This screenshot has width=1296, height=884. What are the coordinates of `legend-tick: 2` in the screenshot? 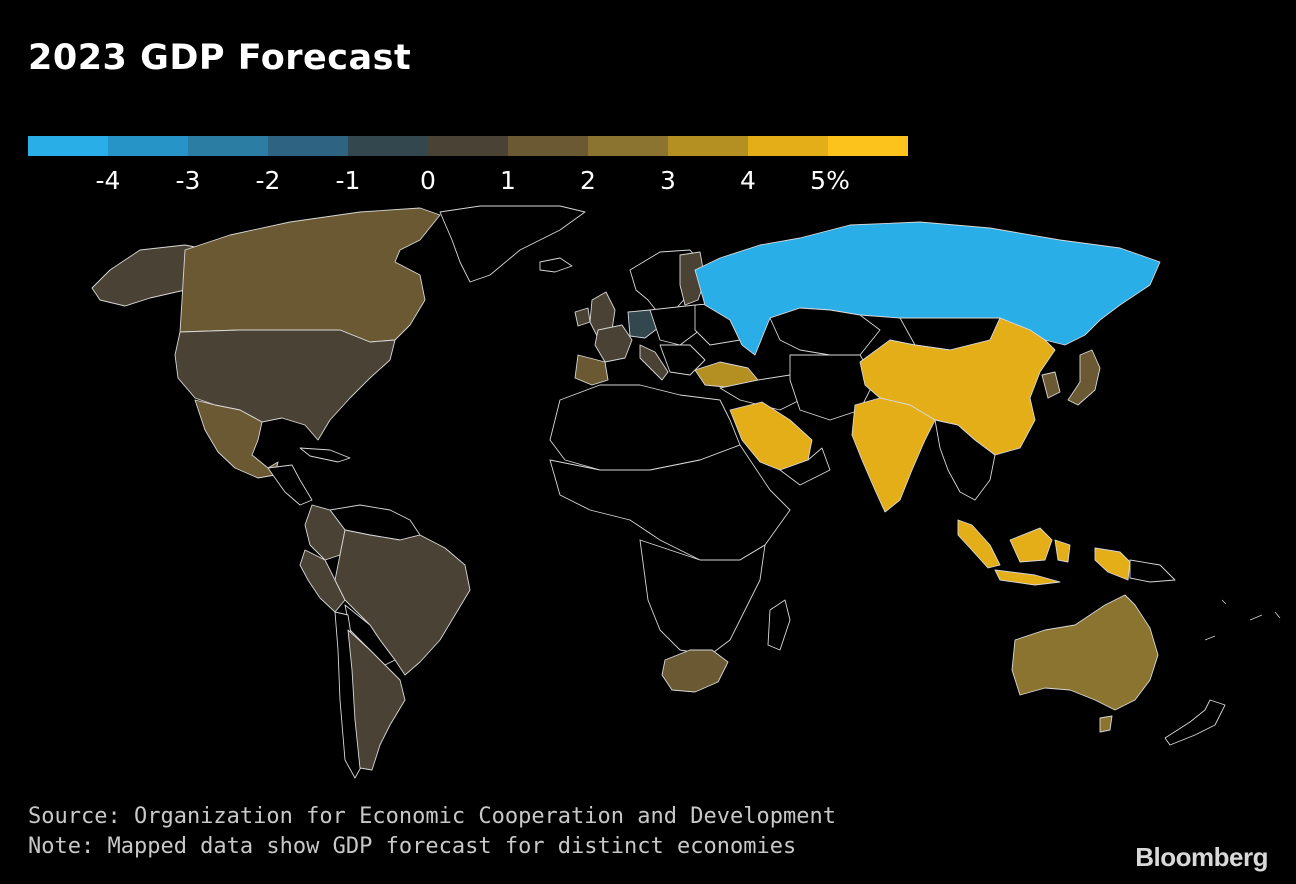 It's located at (588, 180).